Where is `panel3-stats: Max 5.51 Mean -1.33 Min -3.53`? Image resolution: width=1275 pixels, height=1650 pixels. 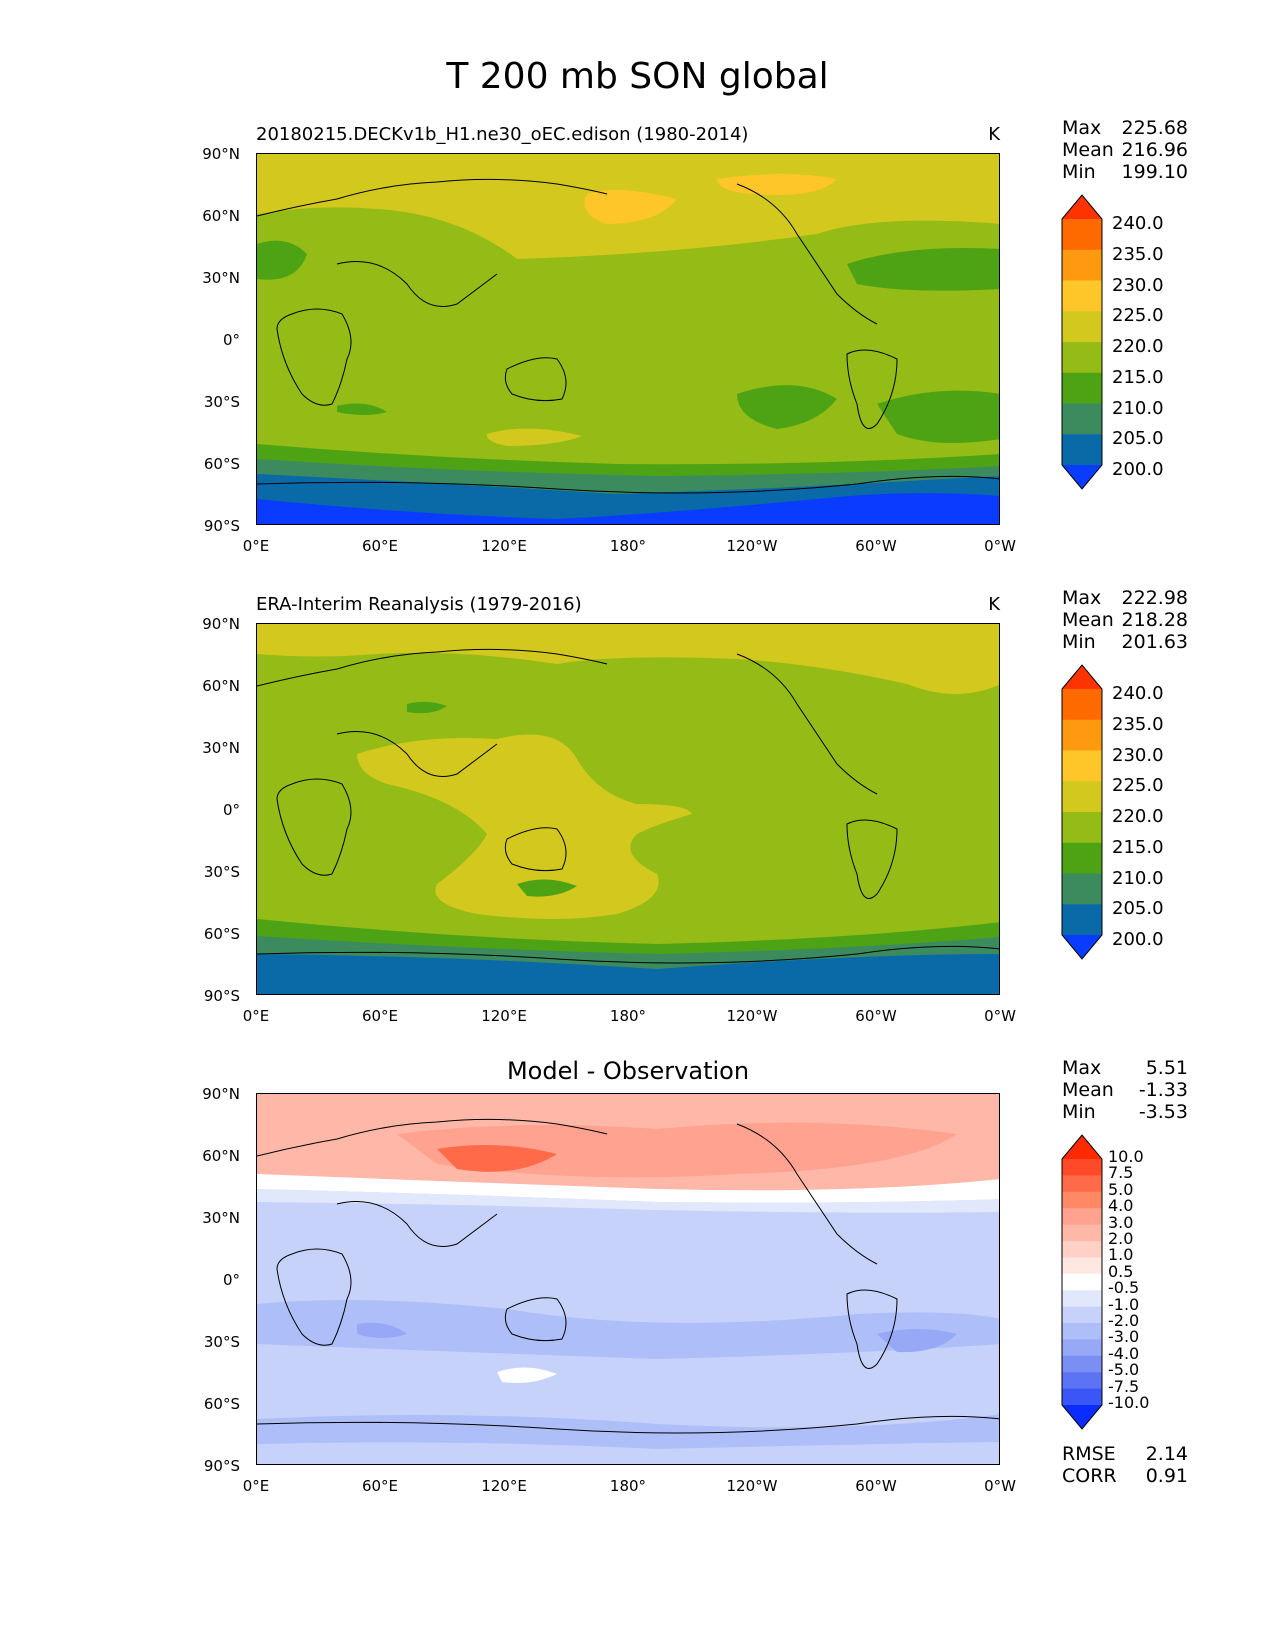
panel3-stats: Max 5.51 Mean -1.33 Min -3.53 is located at coordinates (1125, 1090).